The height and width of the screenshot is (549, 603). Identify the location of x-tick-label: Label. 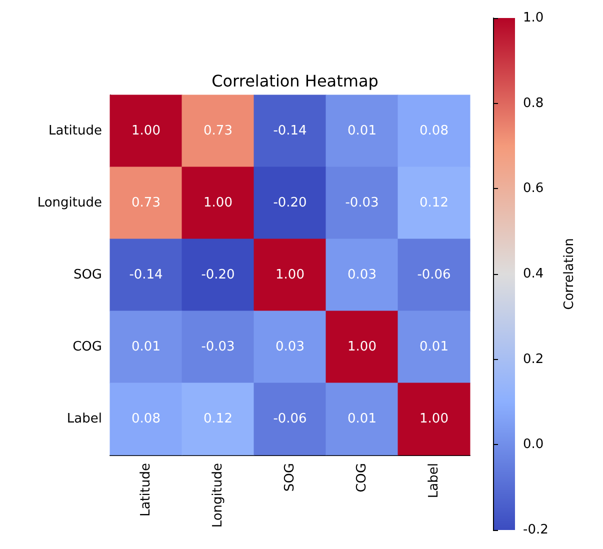
(434, 480).